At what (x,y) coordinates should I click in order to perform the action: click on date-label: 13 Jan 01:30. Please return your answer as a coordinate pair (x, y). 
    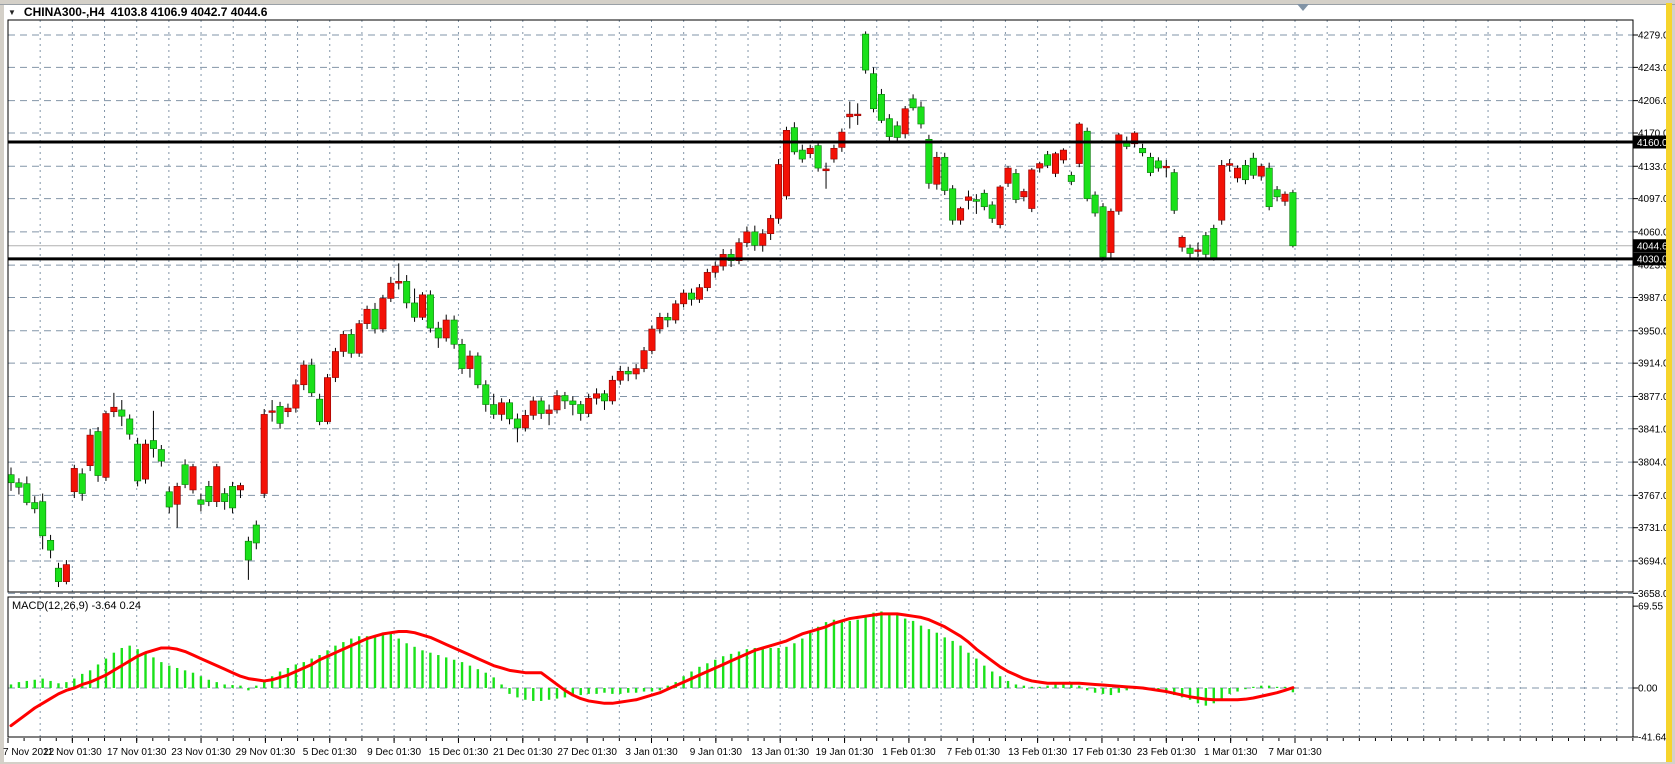
    Looking at the image, I should click on (780, 752).